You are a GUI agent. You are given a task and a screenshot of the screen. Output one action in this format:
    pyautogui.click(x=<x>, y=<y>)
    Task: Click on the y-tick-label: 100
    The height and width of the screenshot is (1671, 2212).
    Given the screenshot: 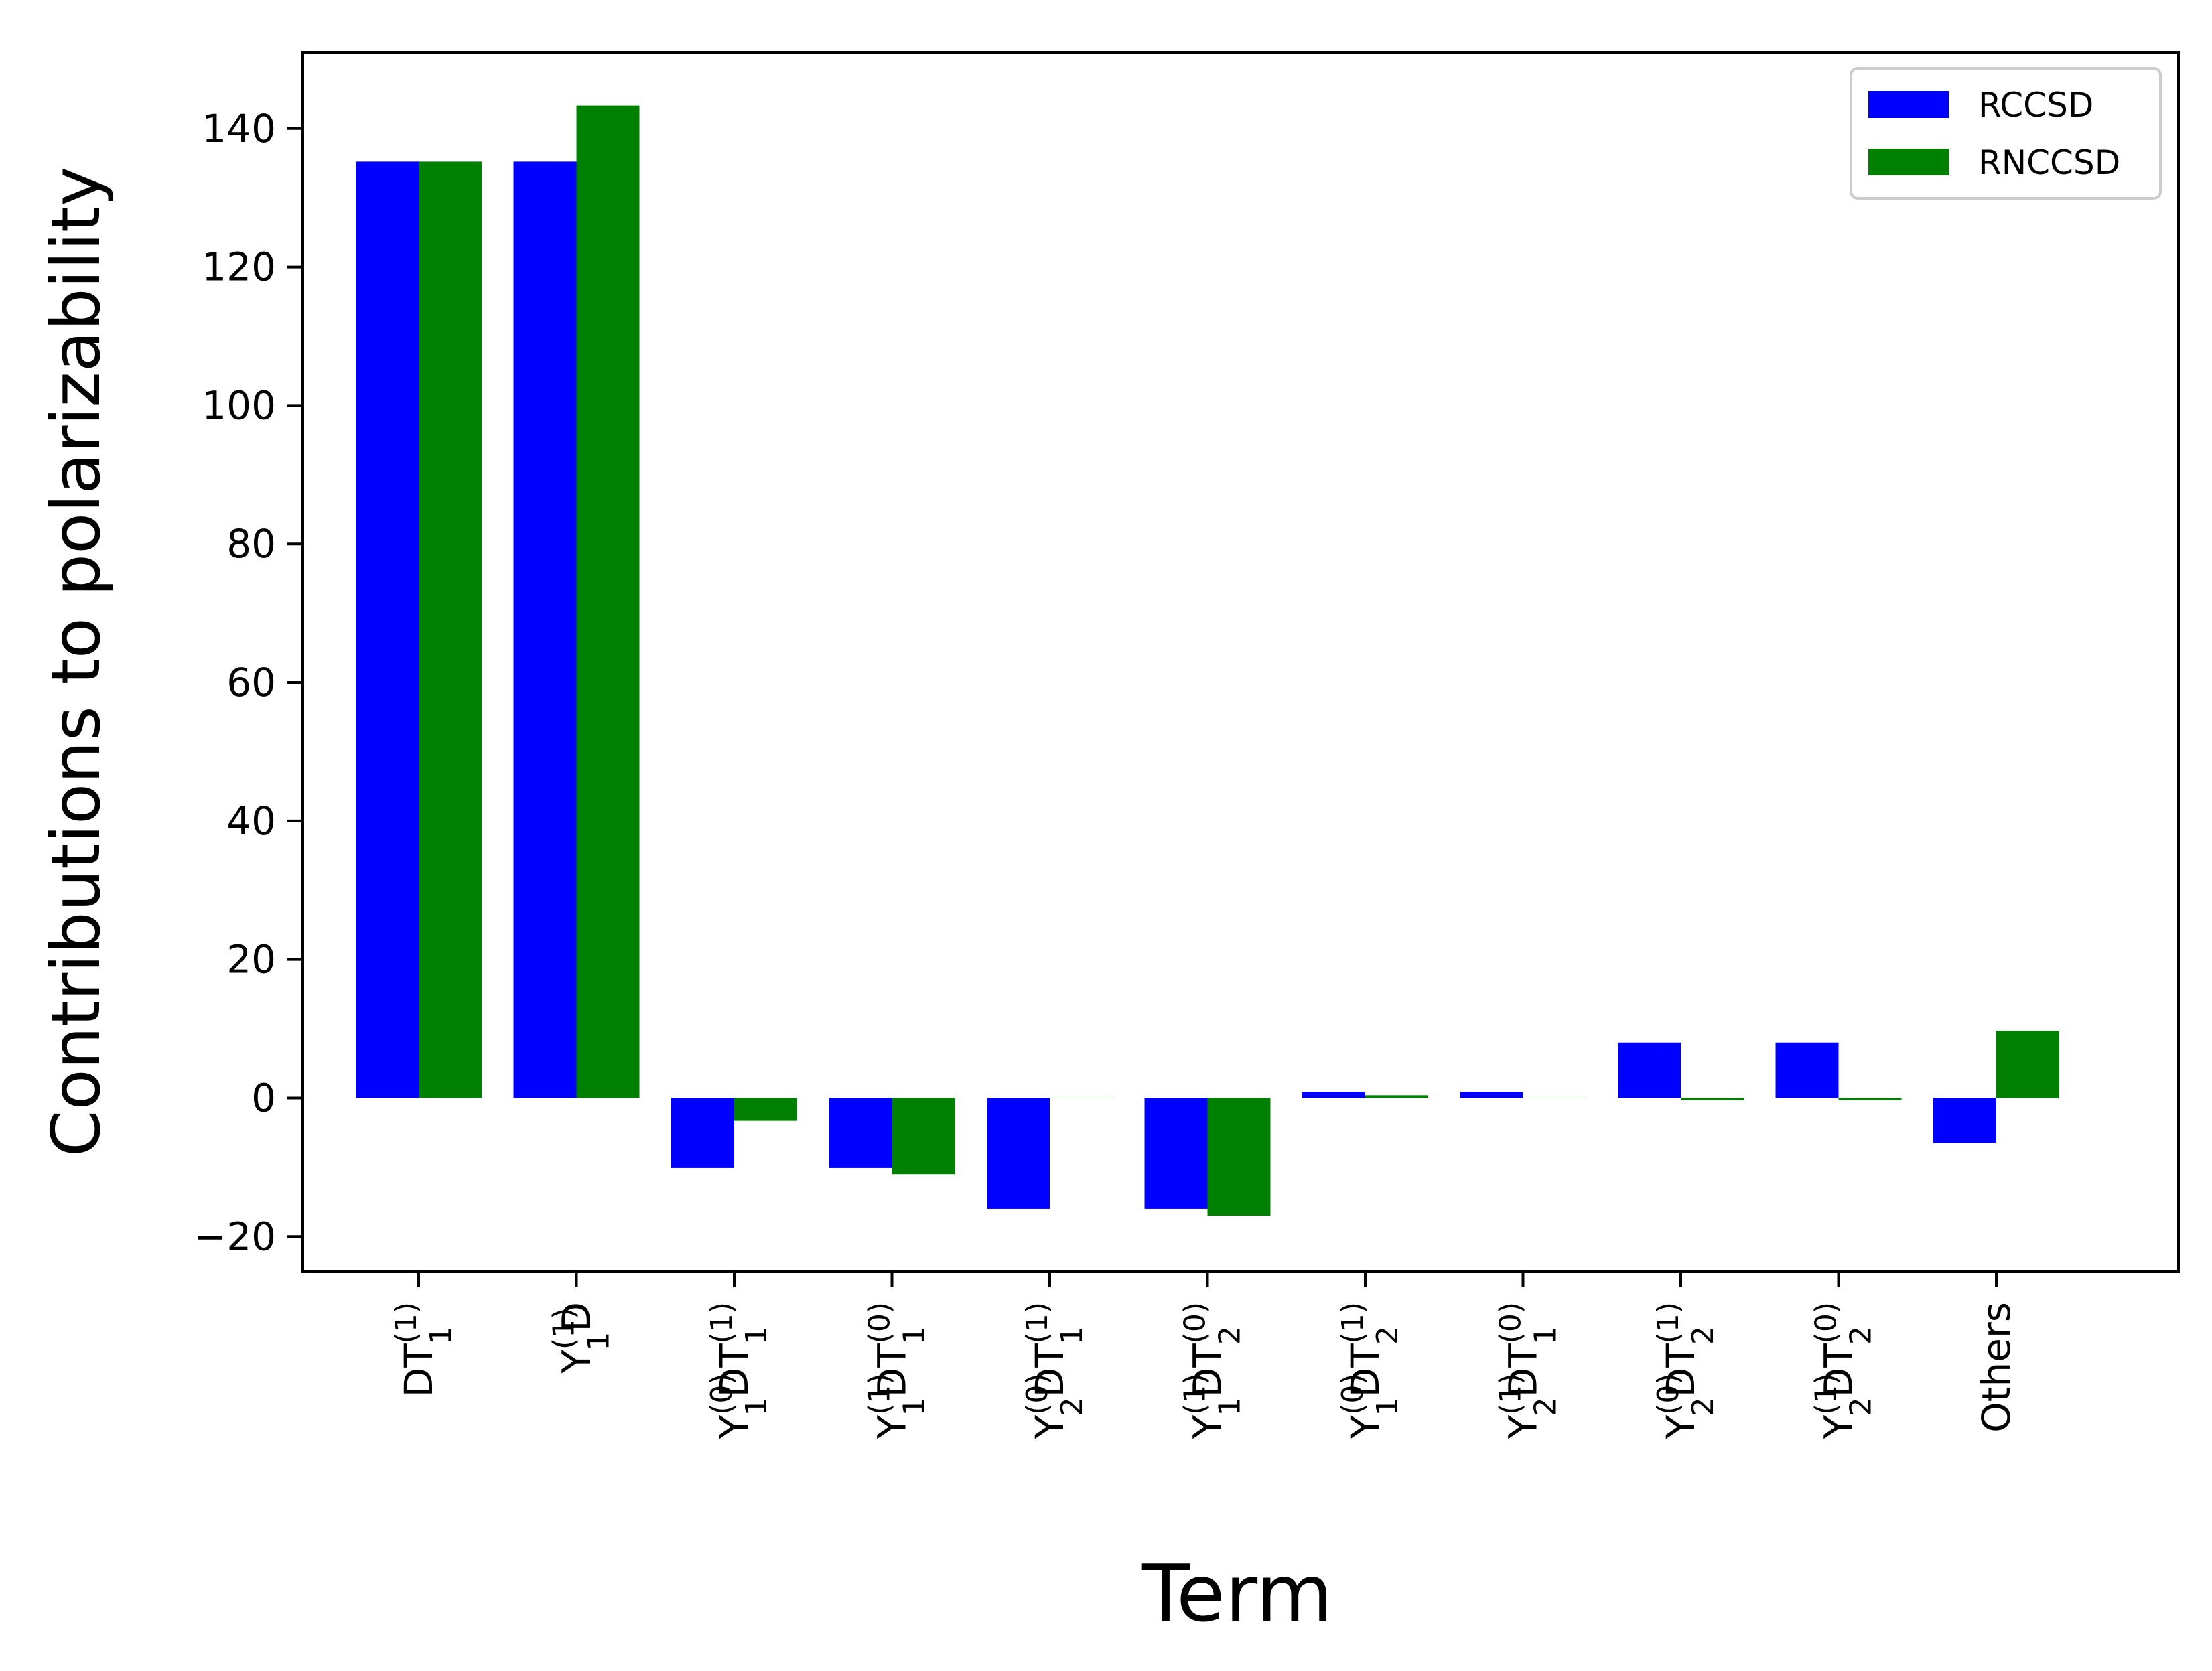 What is the action you would take?
    pyautogui.click(x=239, y=405)
    